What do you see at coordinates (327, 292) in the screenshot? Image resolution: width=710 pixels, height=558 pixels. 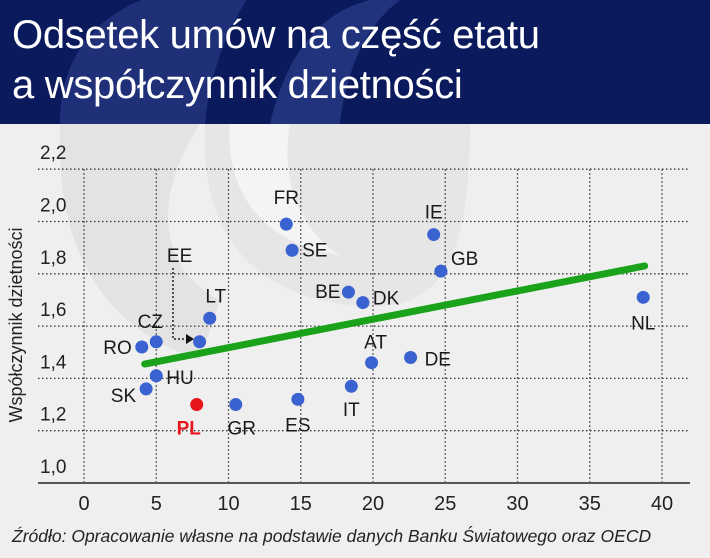 I see `point-label: BE` at bounding box center [327, 292].